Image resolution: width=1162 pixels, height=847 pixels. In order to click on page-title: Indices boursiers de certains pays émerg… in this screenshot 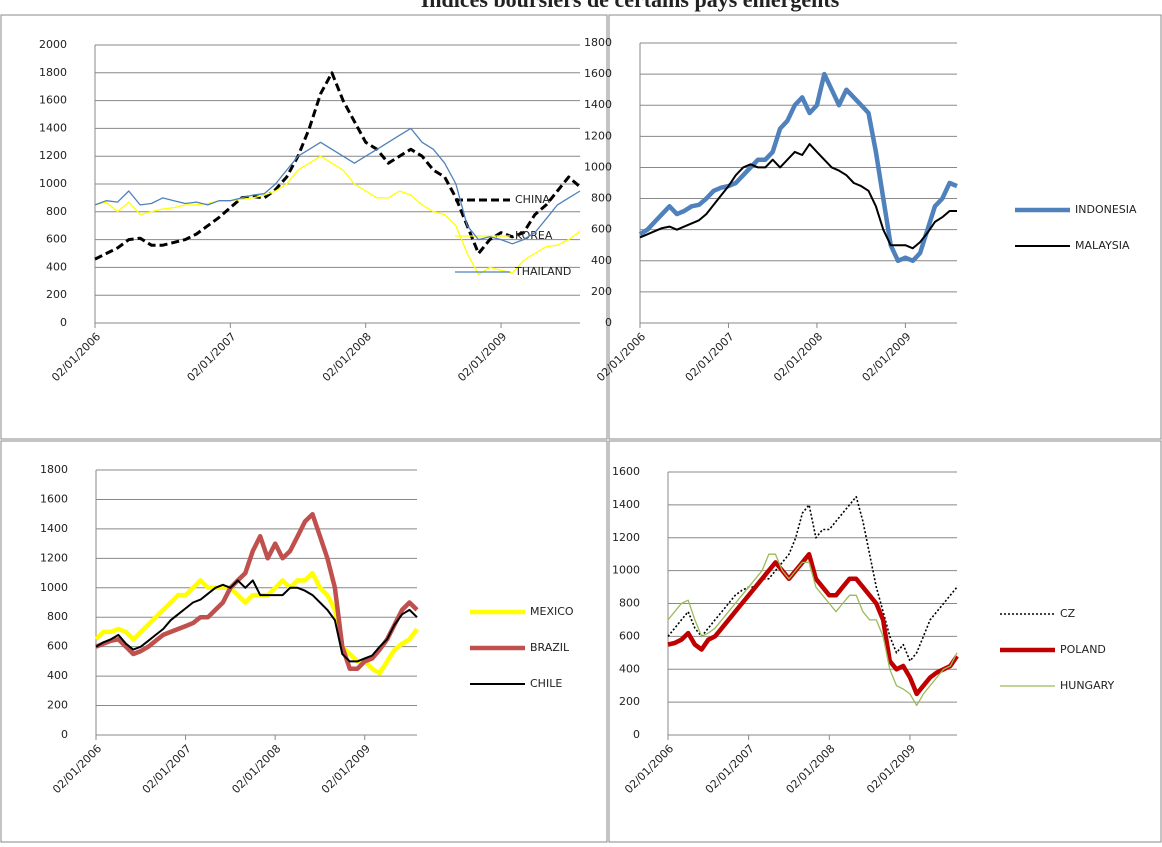, I will do `click(630, 6)`.